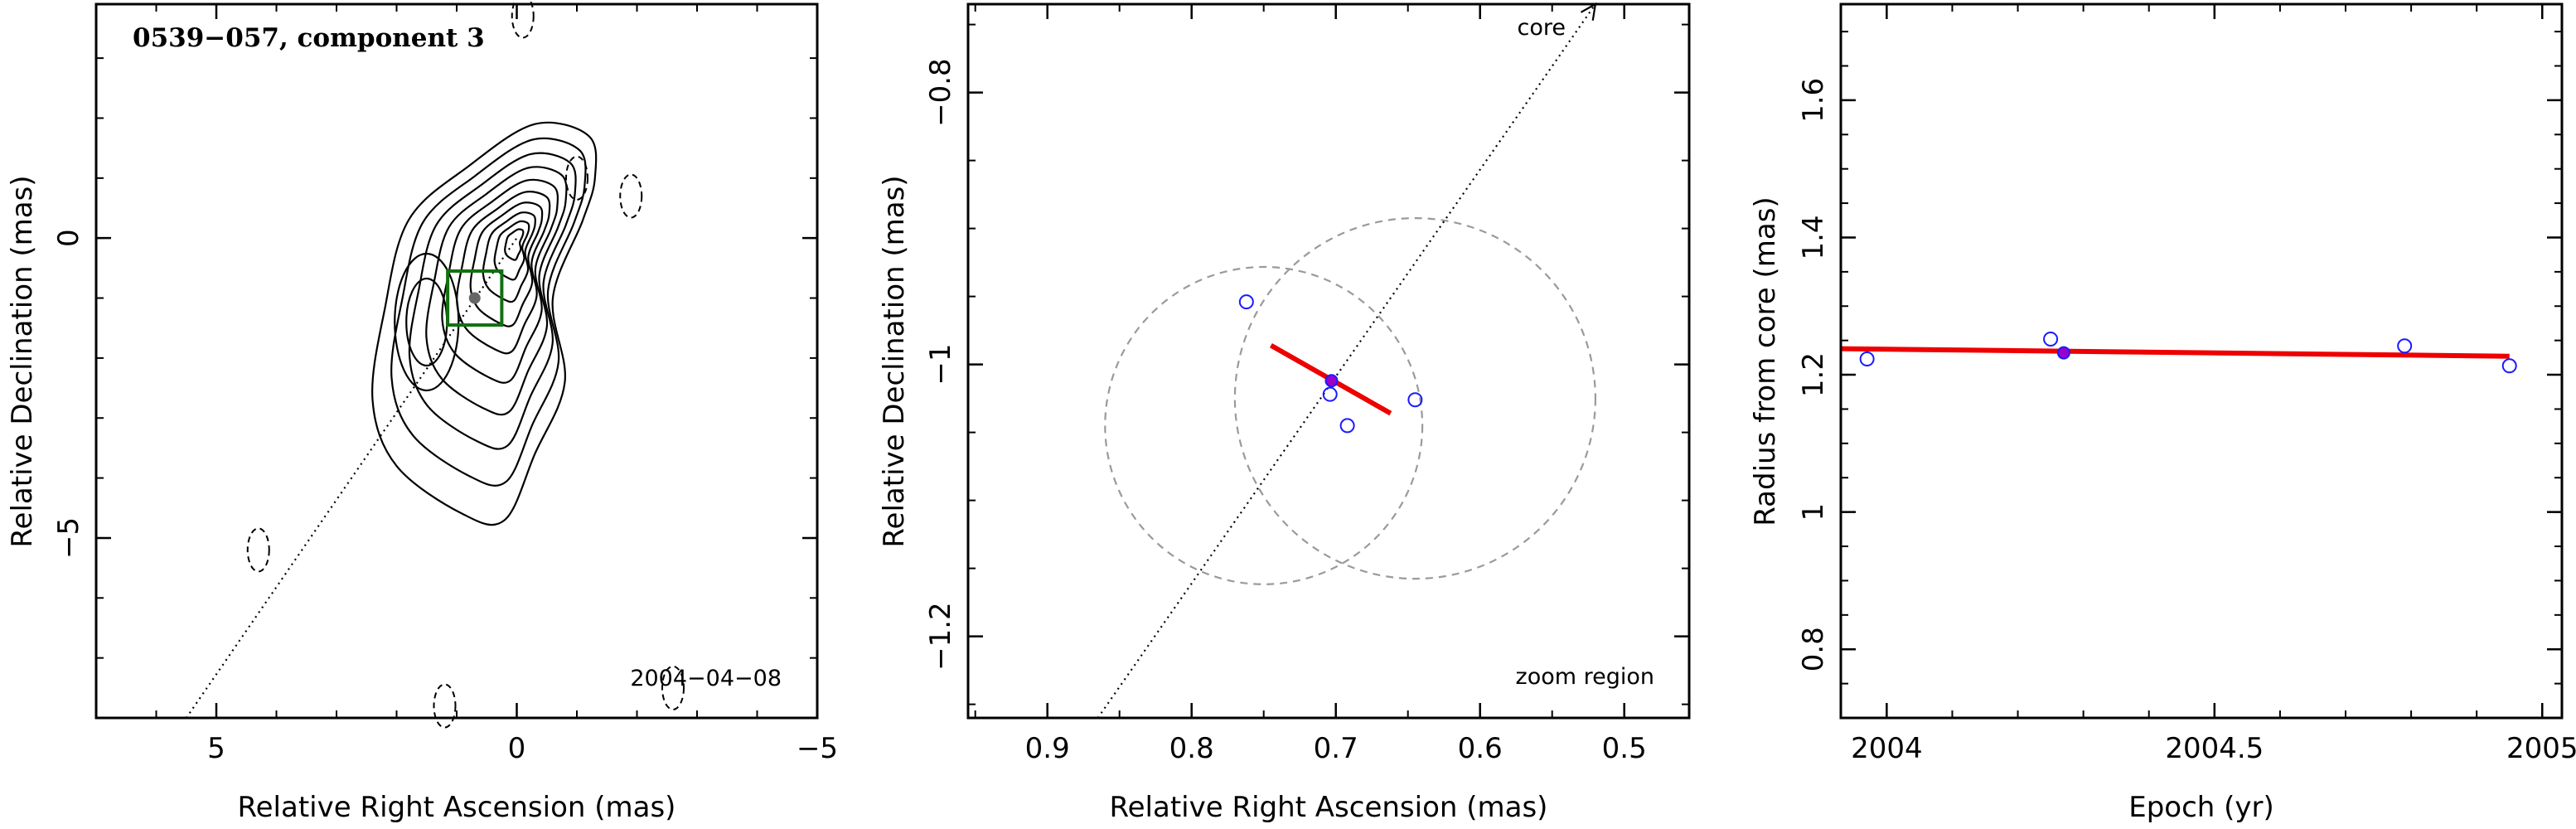  What do you see at coordinates (1765, 361) in the screenshot?
I see `y-axis-label: Radius from core (mas)` at bounding box center [1765, 361].